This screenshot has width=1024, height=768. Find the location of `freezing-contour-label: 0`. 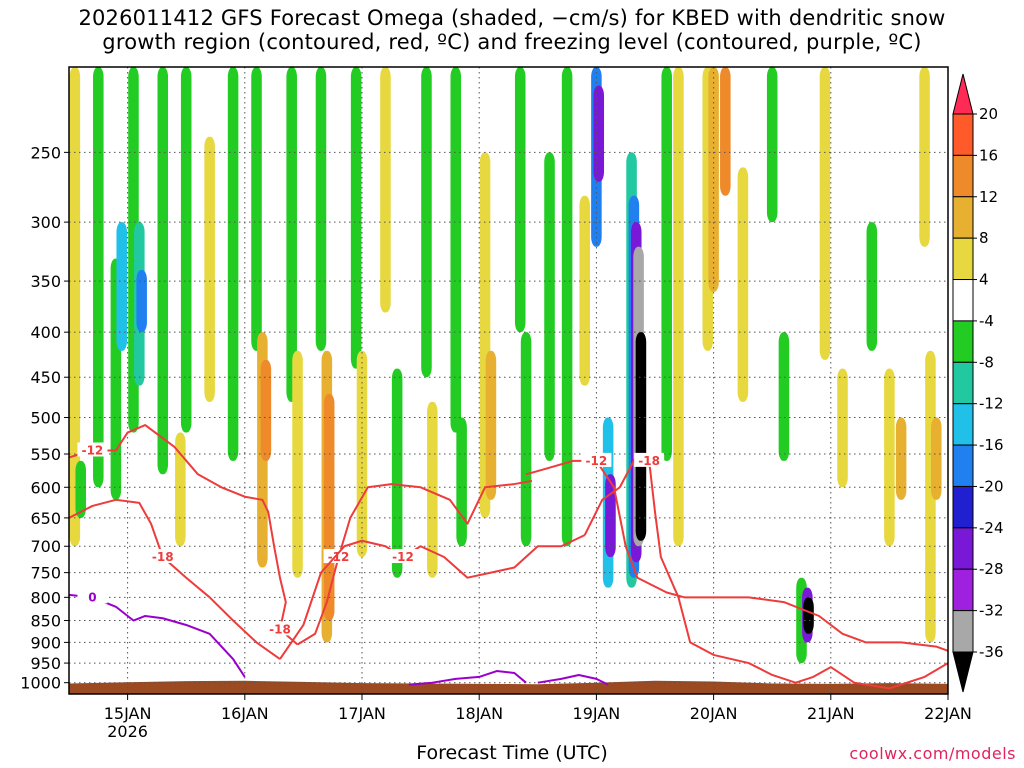

freezing-contour-label: 0 is located at coordinates (92, 597).